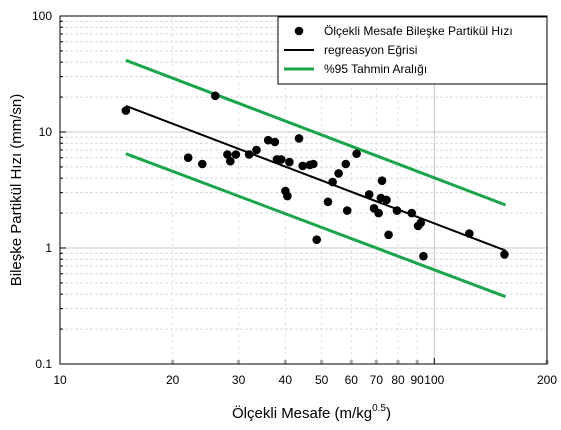 The image size is (561, 430). Describe the element at coordinates (398, 380) in the screenshot. I see `x-tick-label: 80` at that location.